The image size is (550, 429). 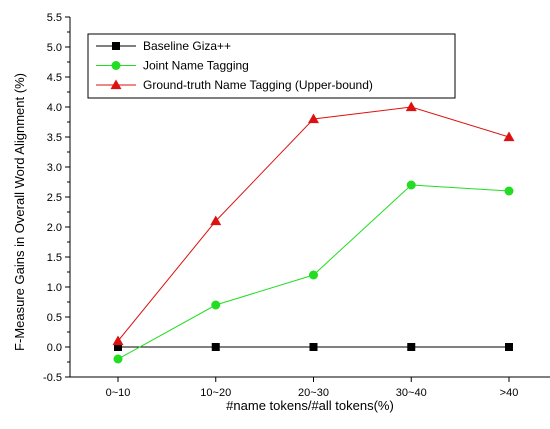 I want to click on y-tick-label: 0.5, so click(x=54, y=318).